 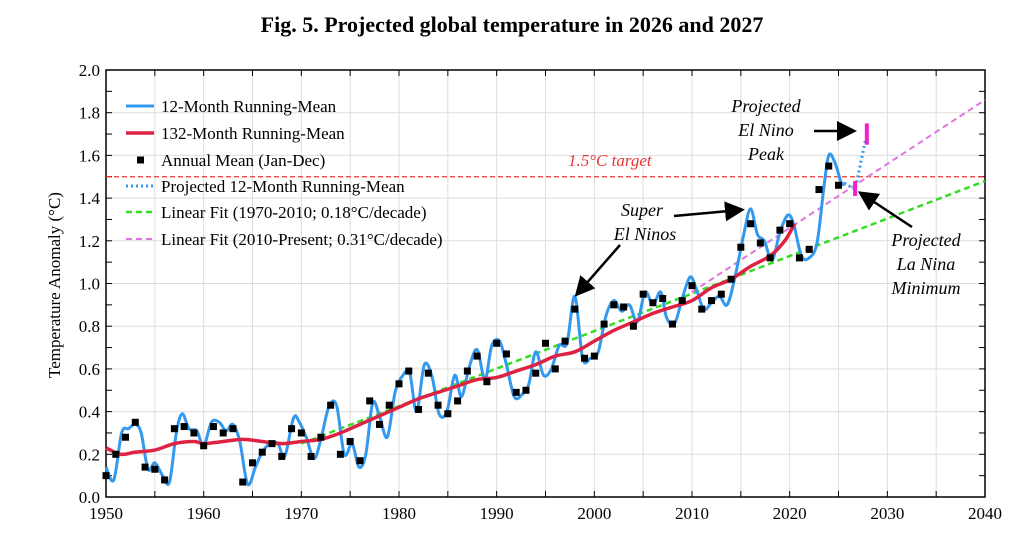 What do you see at coordinates (399, 513) in the screenshot?
I see `x-tick-label: 1980` at bounding box center [399, 513].